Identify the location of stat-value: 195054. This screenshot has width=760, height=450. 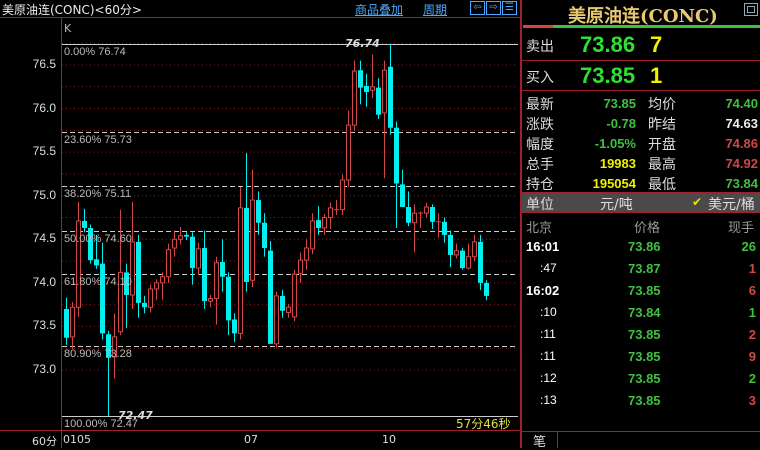
(614, 183).